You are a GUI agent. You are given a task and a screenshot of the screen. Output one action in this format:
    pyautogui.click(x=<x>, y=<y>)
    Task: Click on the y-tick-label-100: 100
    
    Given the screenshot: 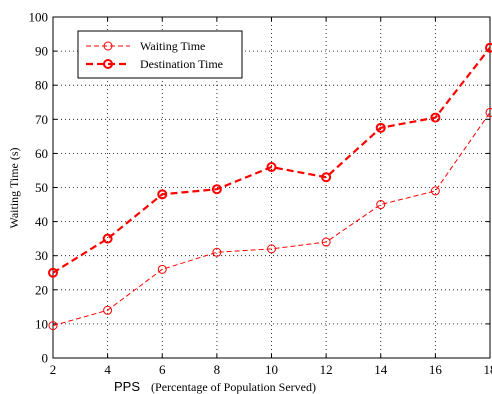 What is the action you would take?
    pyautogui.click(x=39, y=17)
    